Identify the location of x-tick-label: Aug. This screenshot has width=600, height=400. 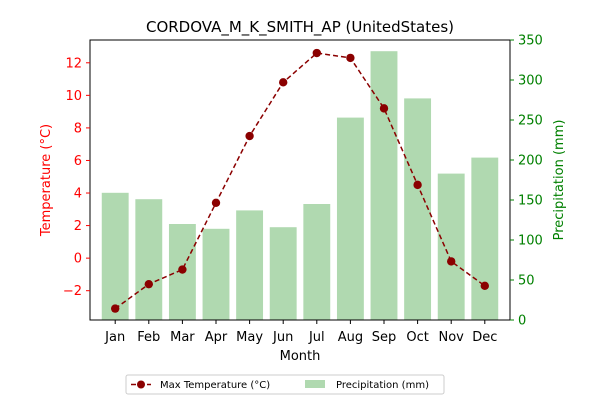
(350, 337).